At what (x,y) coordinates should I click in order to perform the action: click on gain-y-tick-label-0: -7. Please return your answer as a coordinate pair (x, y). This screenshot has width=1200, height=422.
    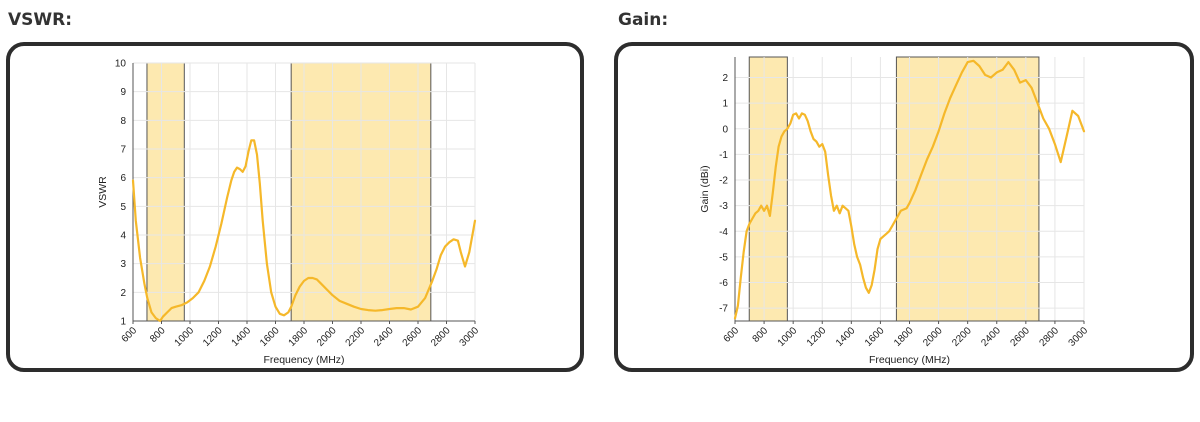
    Looking at the image, I should click on (723, 309).